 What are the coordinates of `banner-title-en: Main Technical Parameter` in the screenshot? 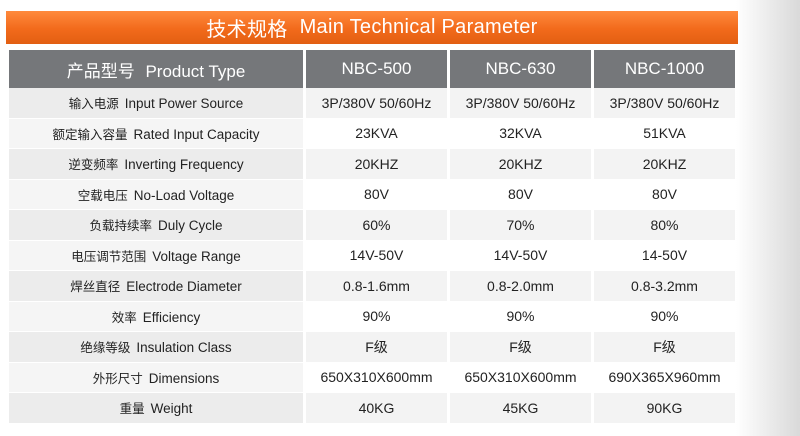 It's located at (418, 27).